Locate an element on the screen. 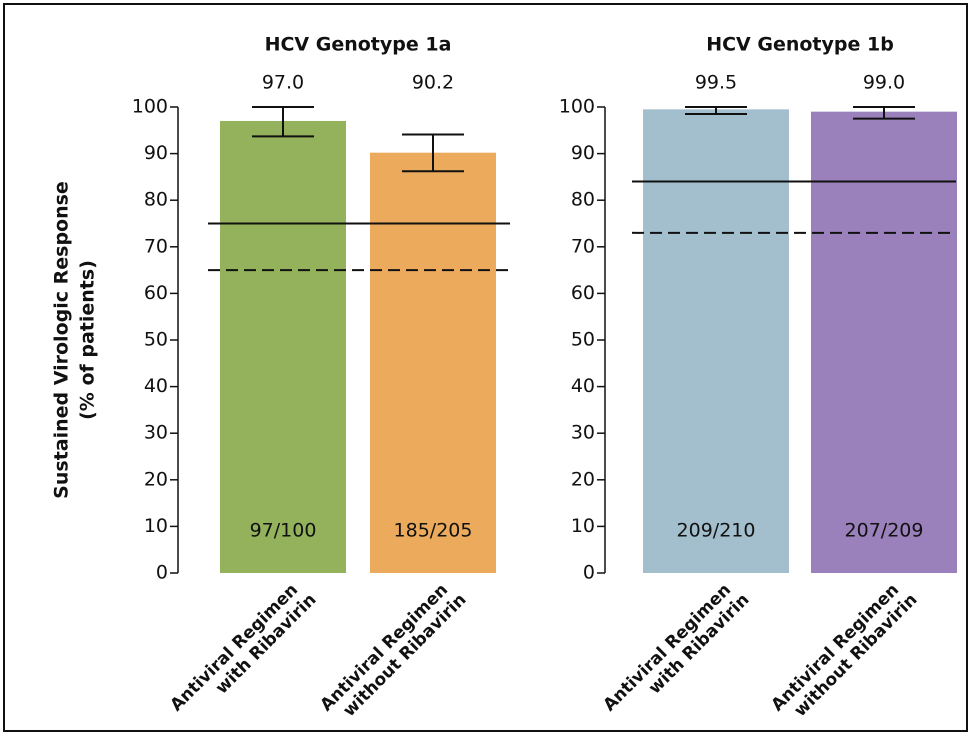 The image size is (971, 739). bar-label: 185/205 is located at coordinates (433, 531).